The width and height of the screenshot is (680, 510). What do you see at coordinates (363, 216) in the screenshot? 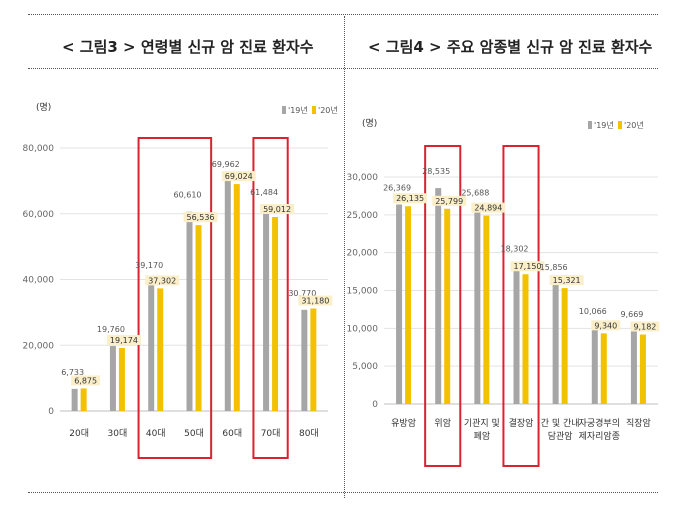
I see `y-tick-label: 25,000` at bounding box center [363, 216].